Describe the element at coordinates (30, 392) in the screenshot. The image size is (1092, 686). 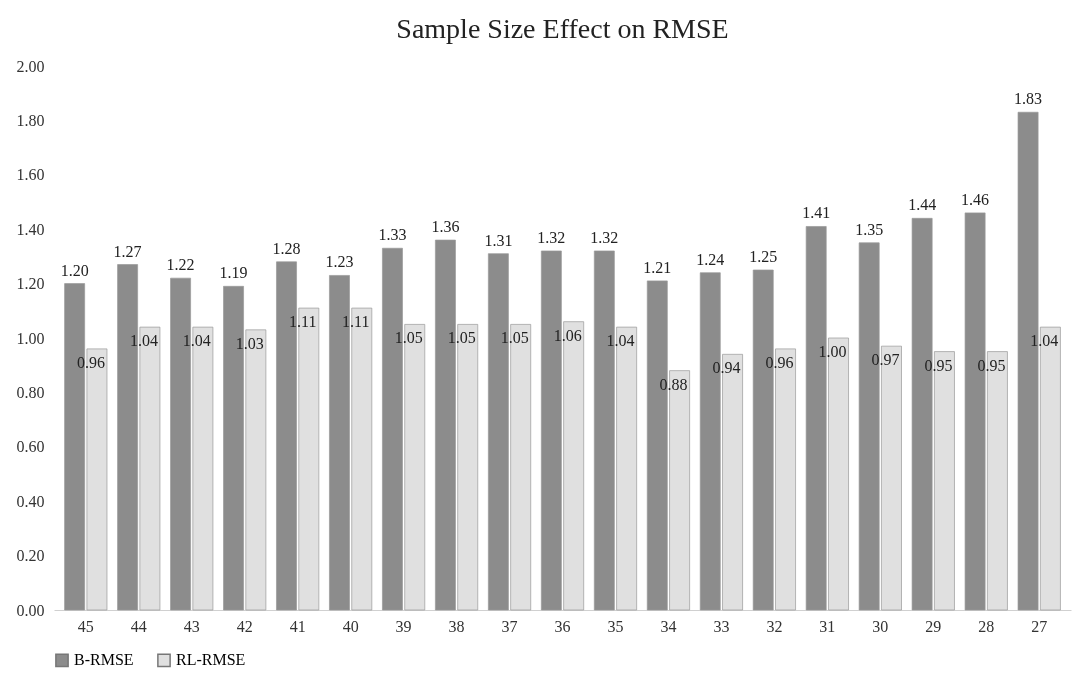
I see `y-tick-label: 0.80` at that location.